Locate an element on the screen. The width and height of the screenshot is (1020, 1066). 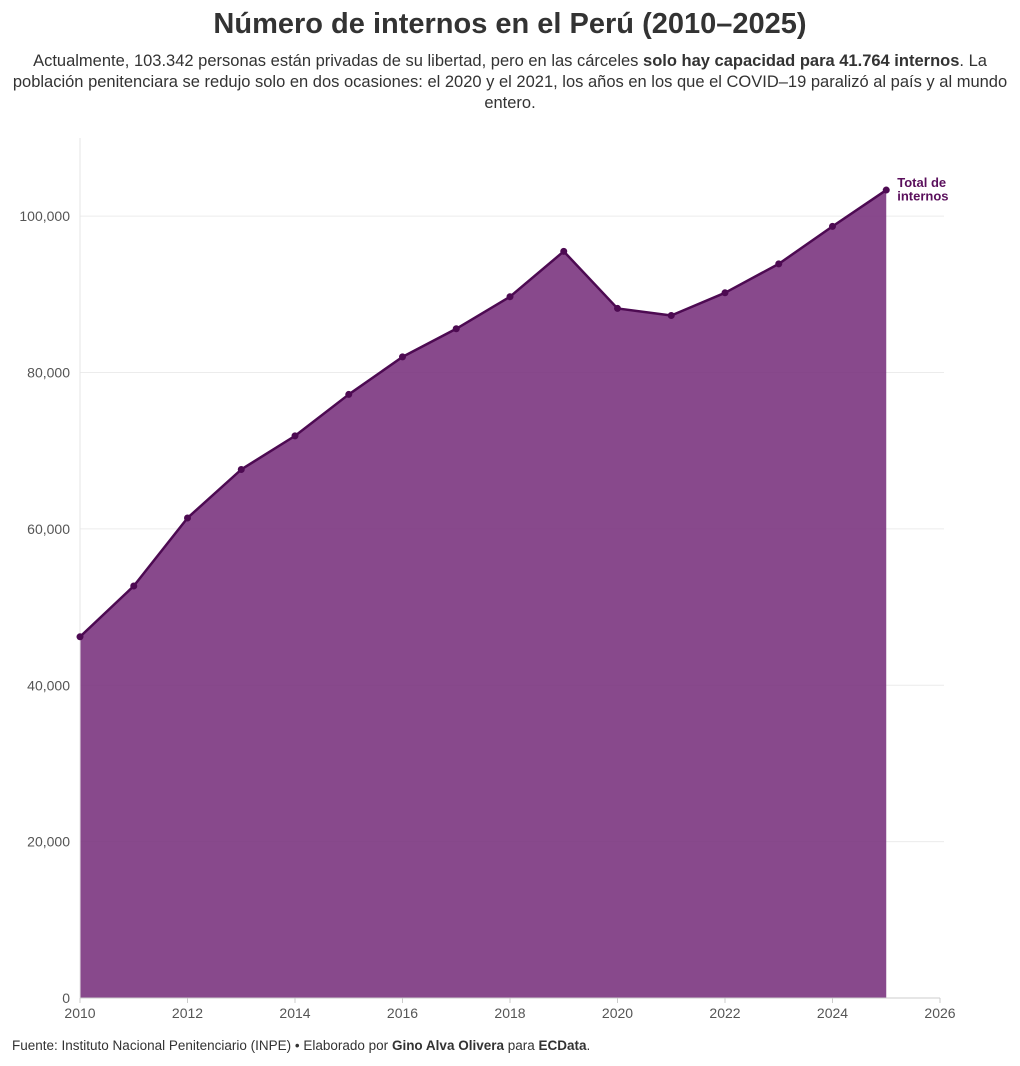
x-tick-label-0: 2010 is located at coordinates (79, 1013).